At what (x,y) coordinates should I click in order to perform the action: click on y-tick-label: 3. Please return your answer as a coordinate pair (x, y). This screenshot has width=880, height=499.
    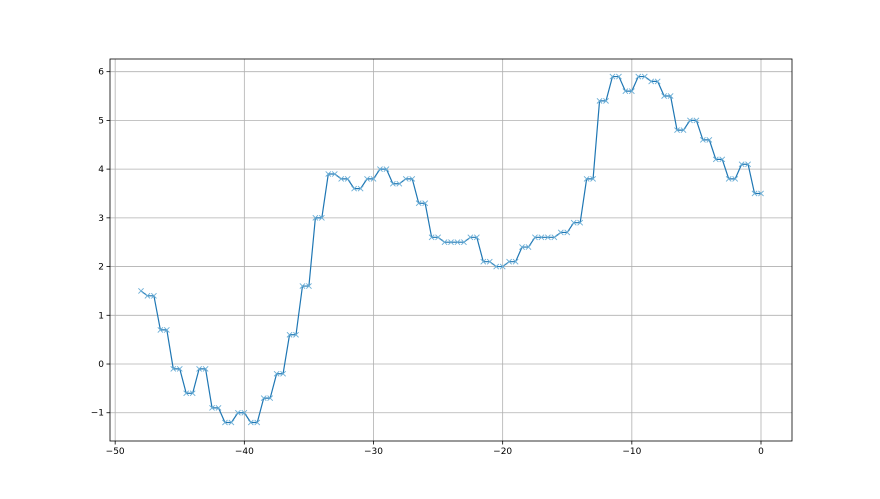
    Looking at the image, I should click on (101, 219).